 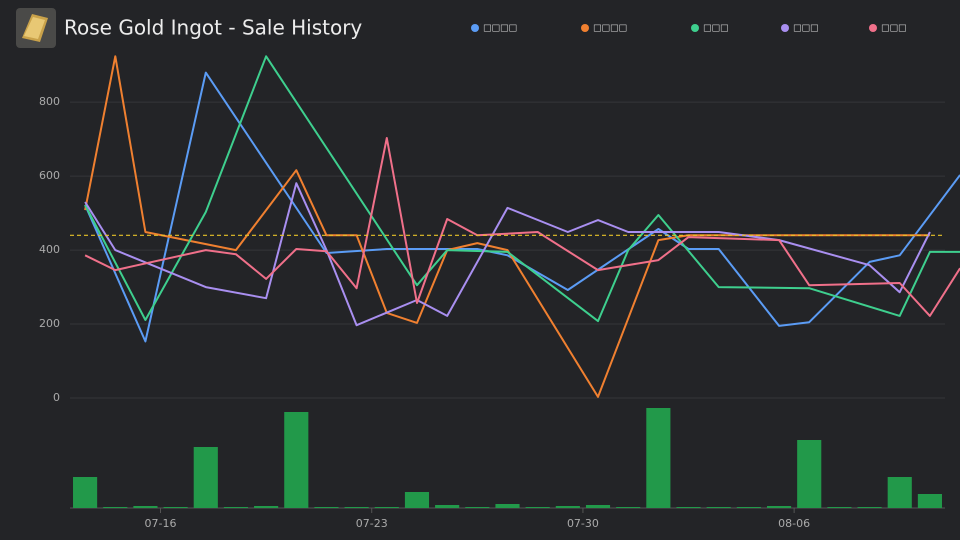 What do you see at coordinates (372, 523) in the screenshot?
I see `x-tick-label: 07-23` at bounding box center [372, 523].